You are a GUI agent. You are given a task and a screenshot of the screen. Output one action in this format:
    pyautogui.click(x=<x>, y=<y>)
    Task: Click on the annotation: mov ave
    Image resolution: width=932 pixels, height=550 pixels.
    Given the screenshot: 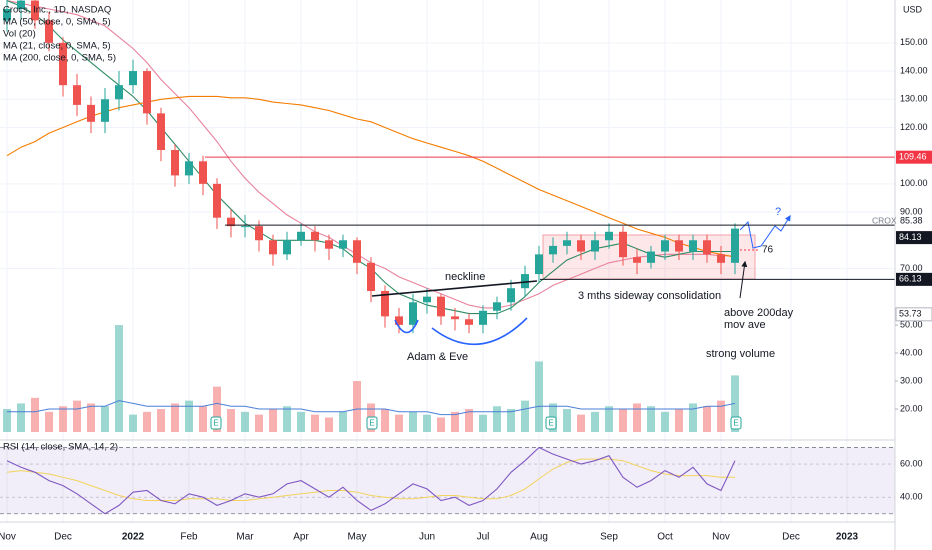 What is the action you would take?
    pyautogui.click(x=745, y=325)
    